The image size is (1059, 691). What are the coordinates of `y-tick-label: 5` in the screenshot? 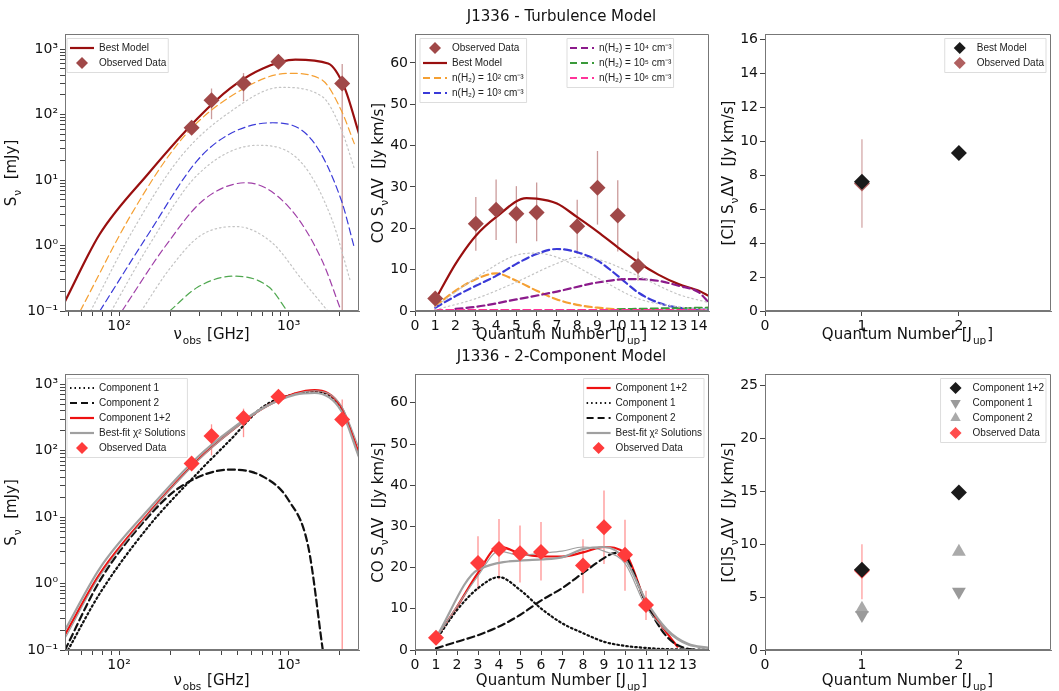 It's located at (753, 595).